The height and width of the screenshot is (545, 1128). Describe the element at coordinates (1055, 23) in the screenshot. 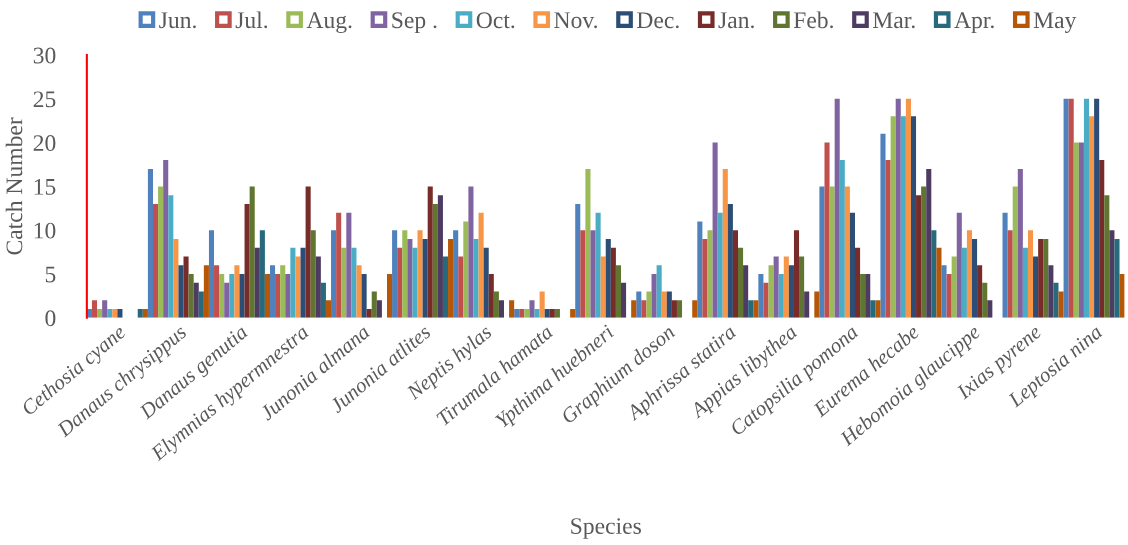

I see `legend-label: May` at that location.